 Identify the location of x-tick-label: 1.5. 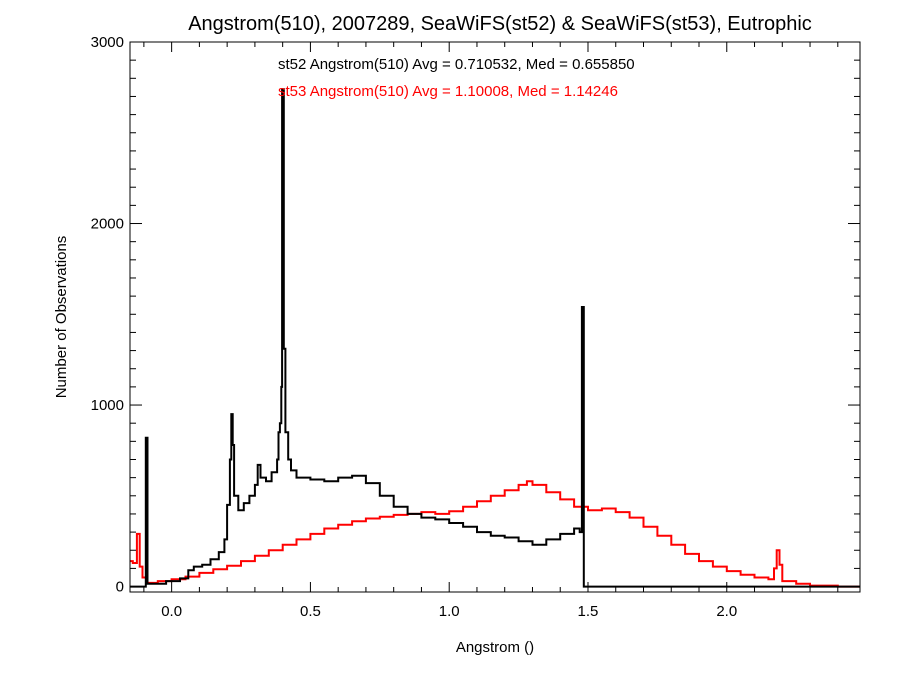
(588, 611).